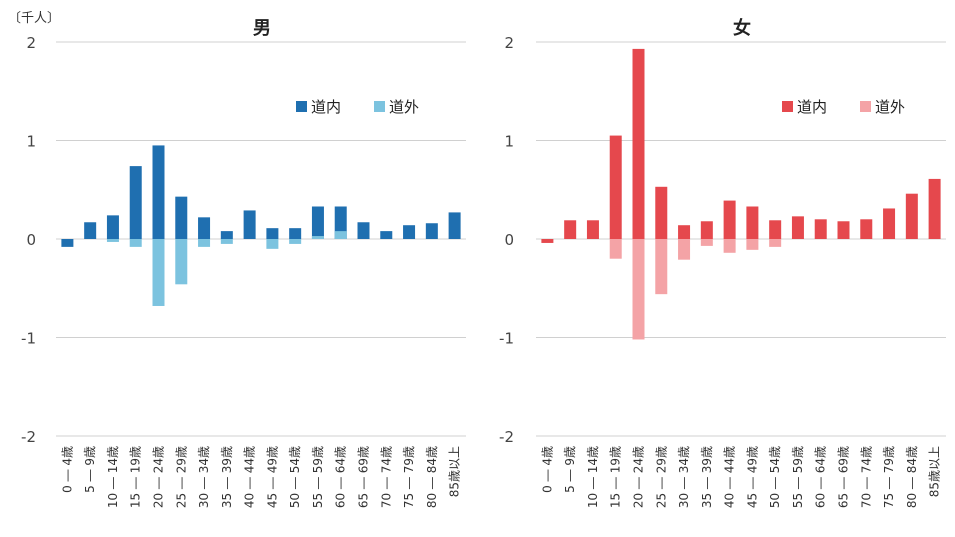  What do you see at coordinates (509, 43) in the screenshot?
I see `y-tick-label: 2` at bounding box center [509, 43].